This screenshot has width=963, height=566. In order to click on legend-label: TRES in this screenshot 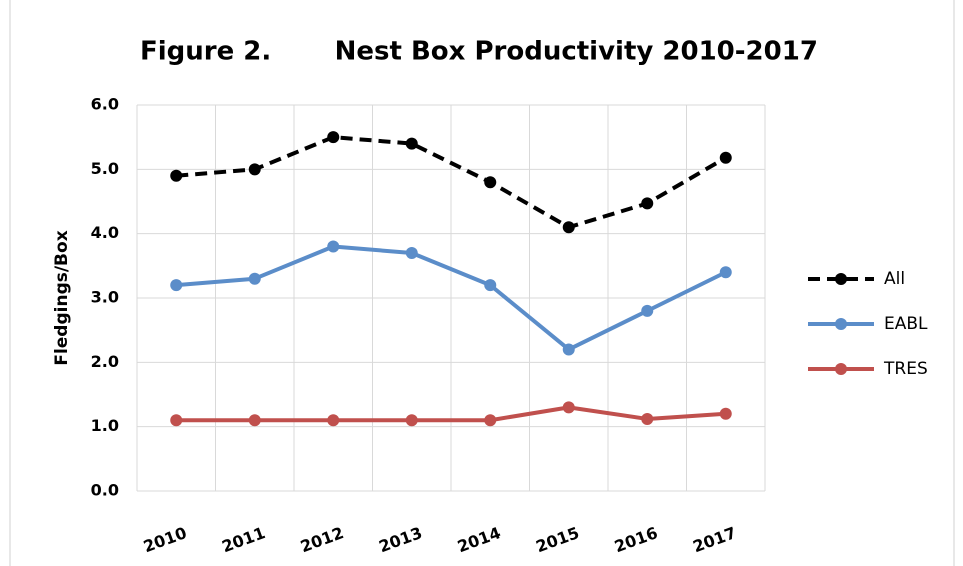, I will do `click(905, 369)`.